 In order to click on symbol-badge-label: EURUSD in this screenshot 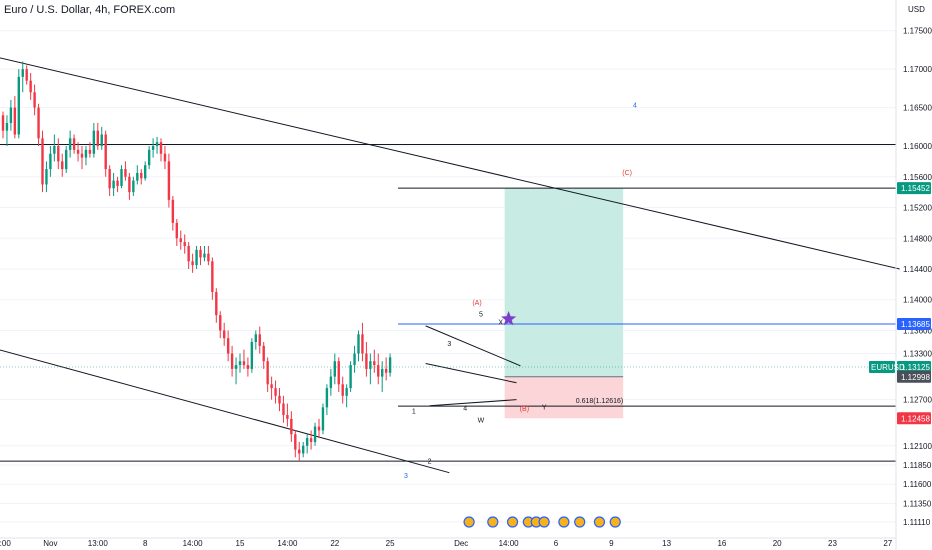, I will do `click(888, 367)`.